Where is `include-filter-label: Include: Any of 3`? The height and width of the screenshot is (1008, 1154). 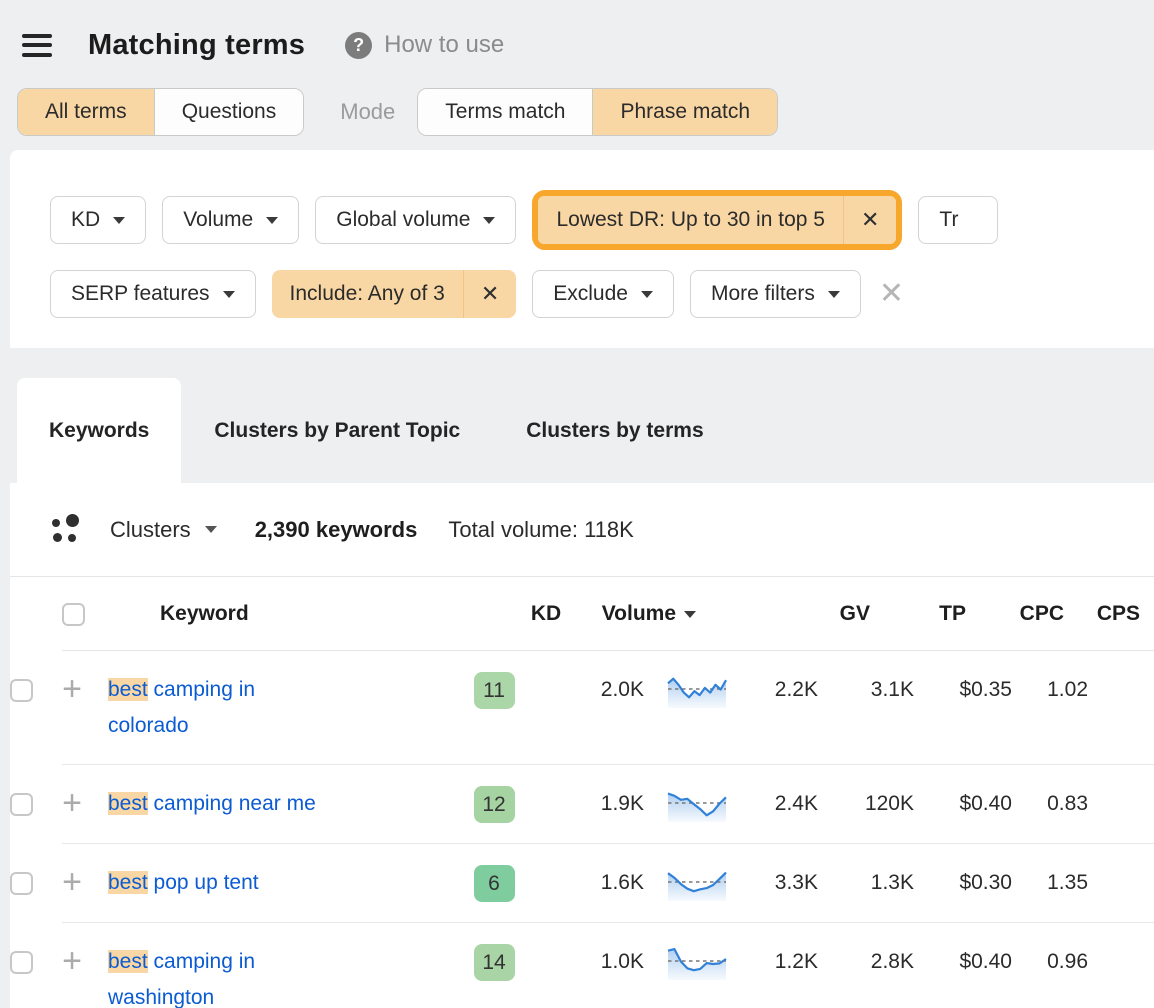
include-filter-label: Include: Any of 3 is located at coordinates (367, 293).